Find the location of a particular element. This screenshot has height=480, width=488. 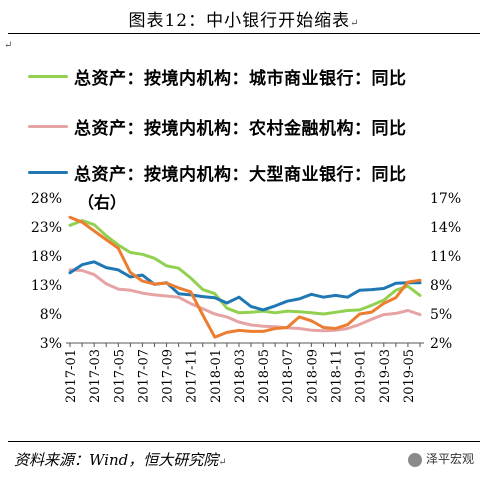

y-left-tick-label: 23% is located at coordinates (46, 228).